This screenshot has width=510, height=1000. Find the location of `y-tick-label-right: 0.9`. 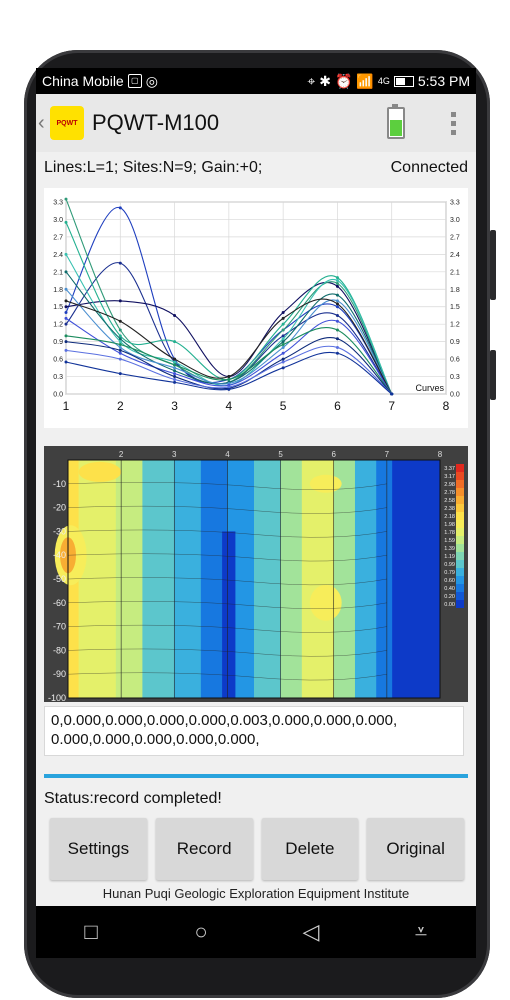

y-tick-label-right: 0.9 is located at coordinates (455, 342).